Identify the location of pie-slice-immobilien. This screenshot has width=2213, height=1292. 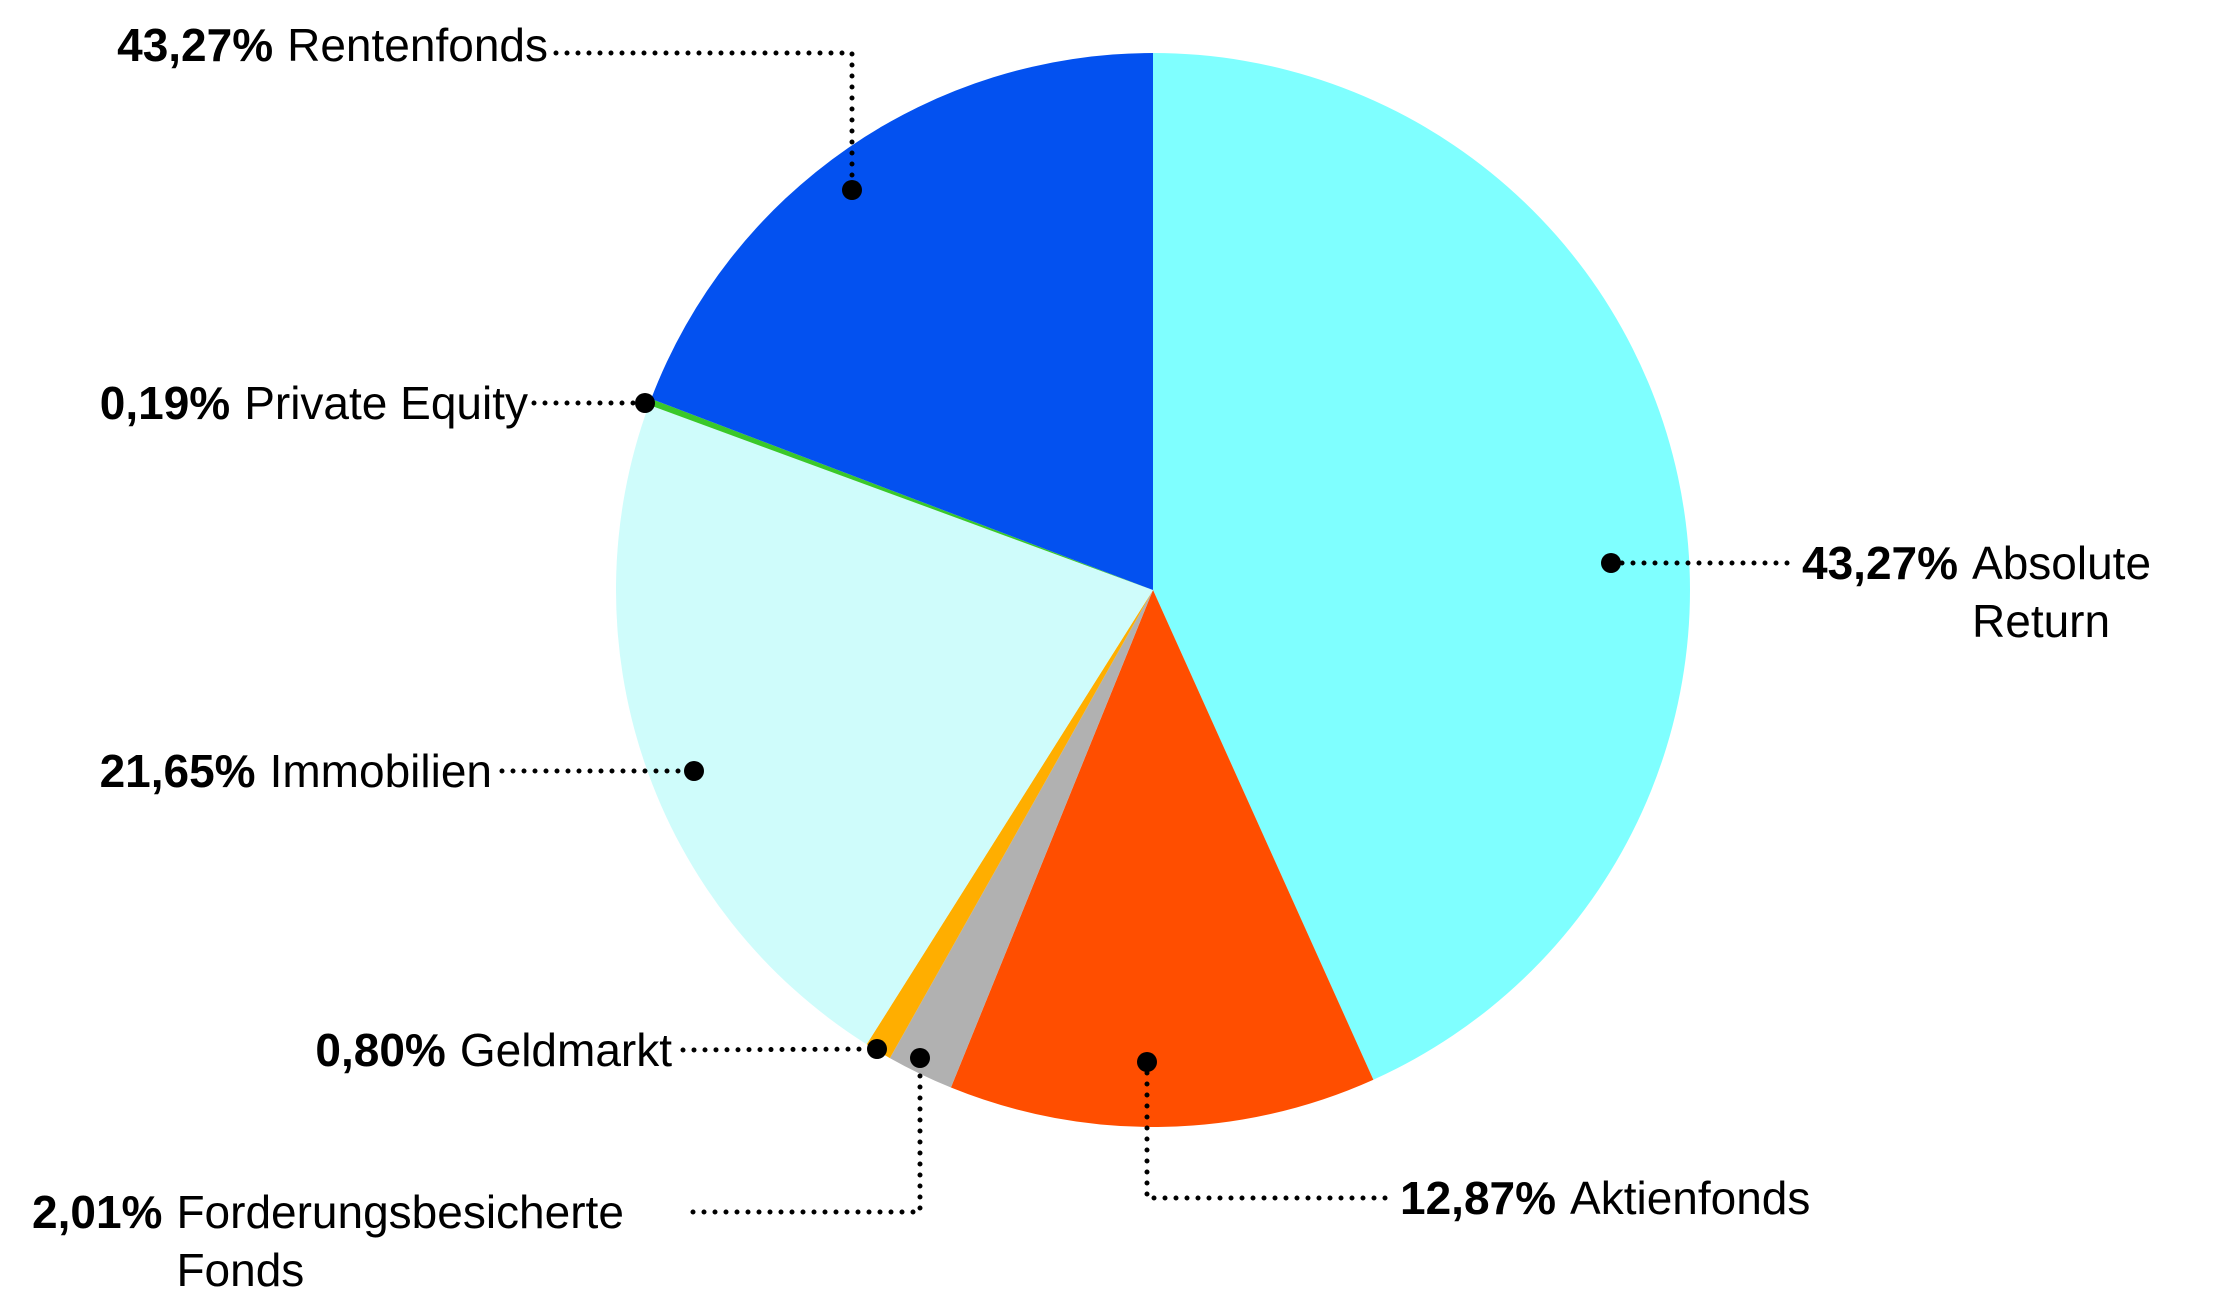
(884, 724).